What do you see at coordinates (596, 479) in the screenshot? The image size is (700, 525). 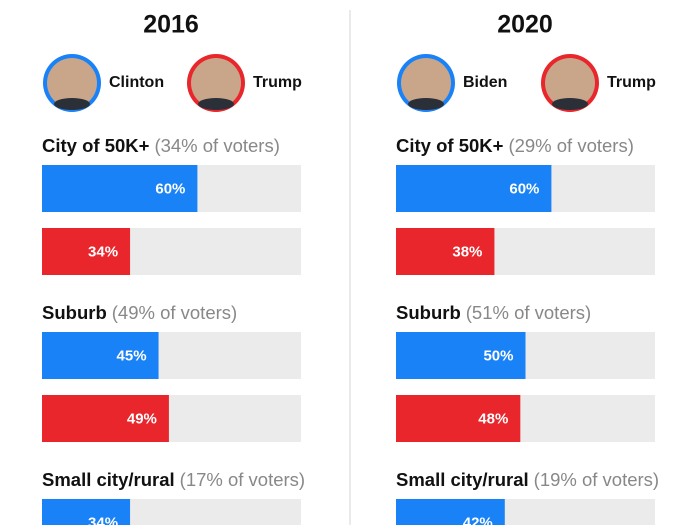 I see `group-share: (19% of voters)` at bounding box center [596, 479].